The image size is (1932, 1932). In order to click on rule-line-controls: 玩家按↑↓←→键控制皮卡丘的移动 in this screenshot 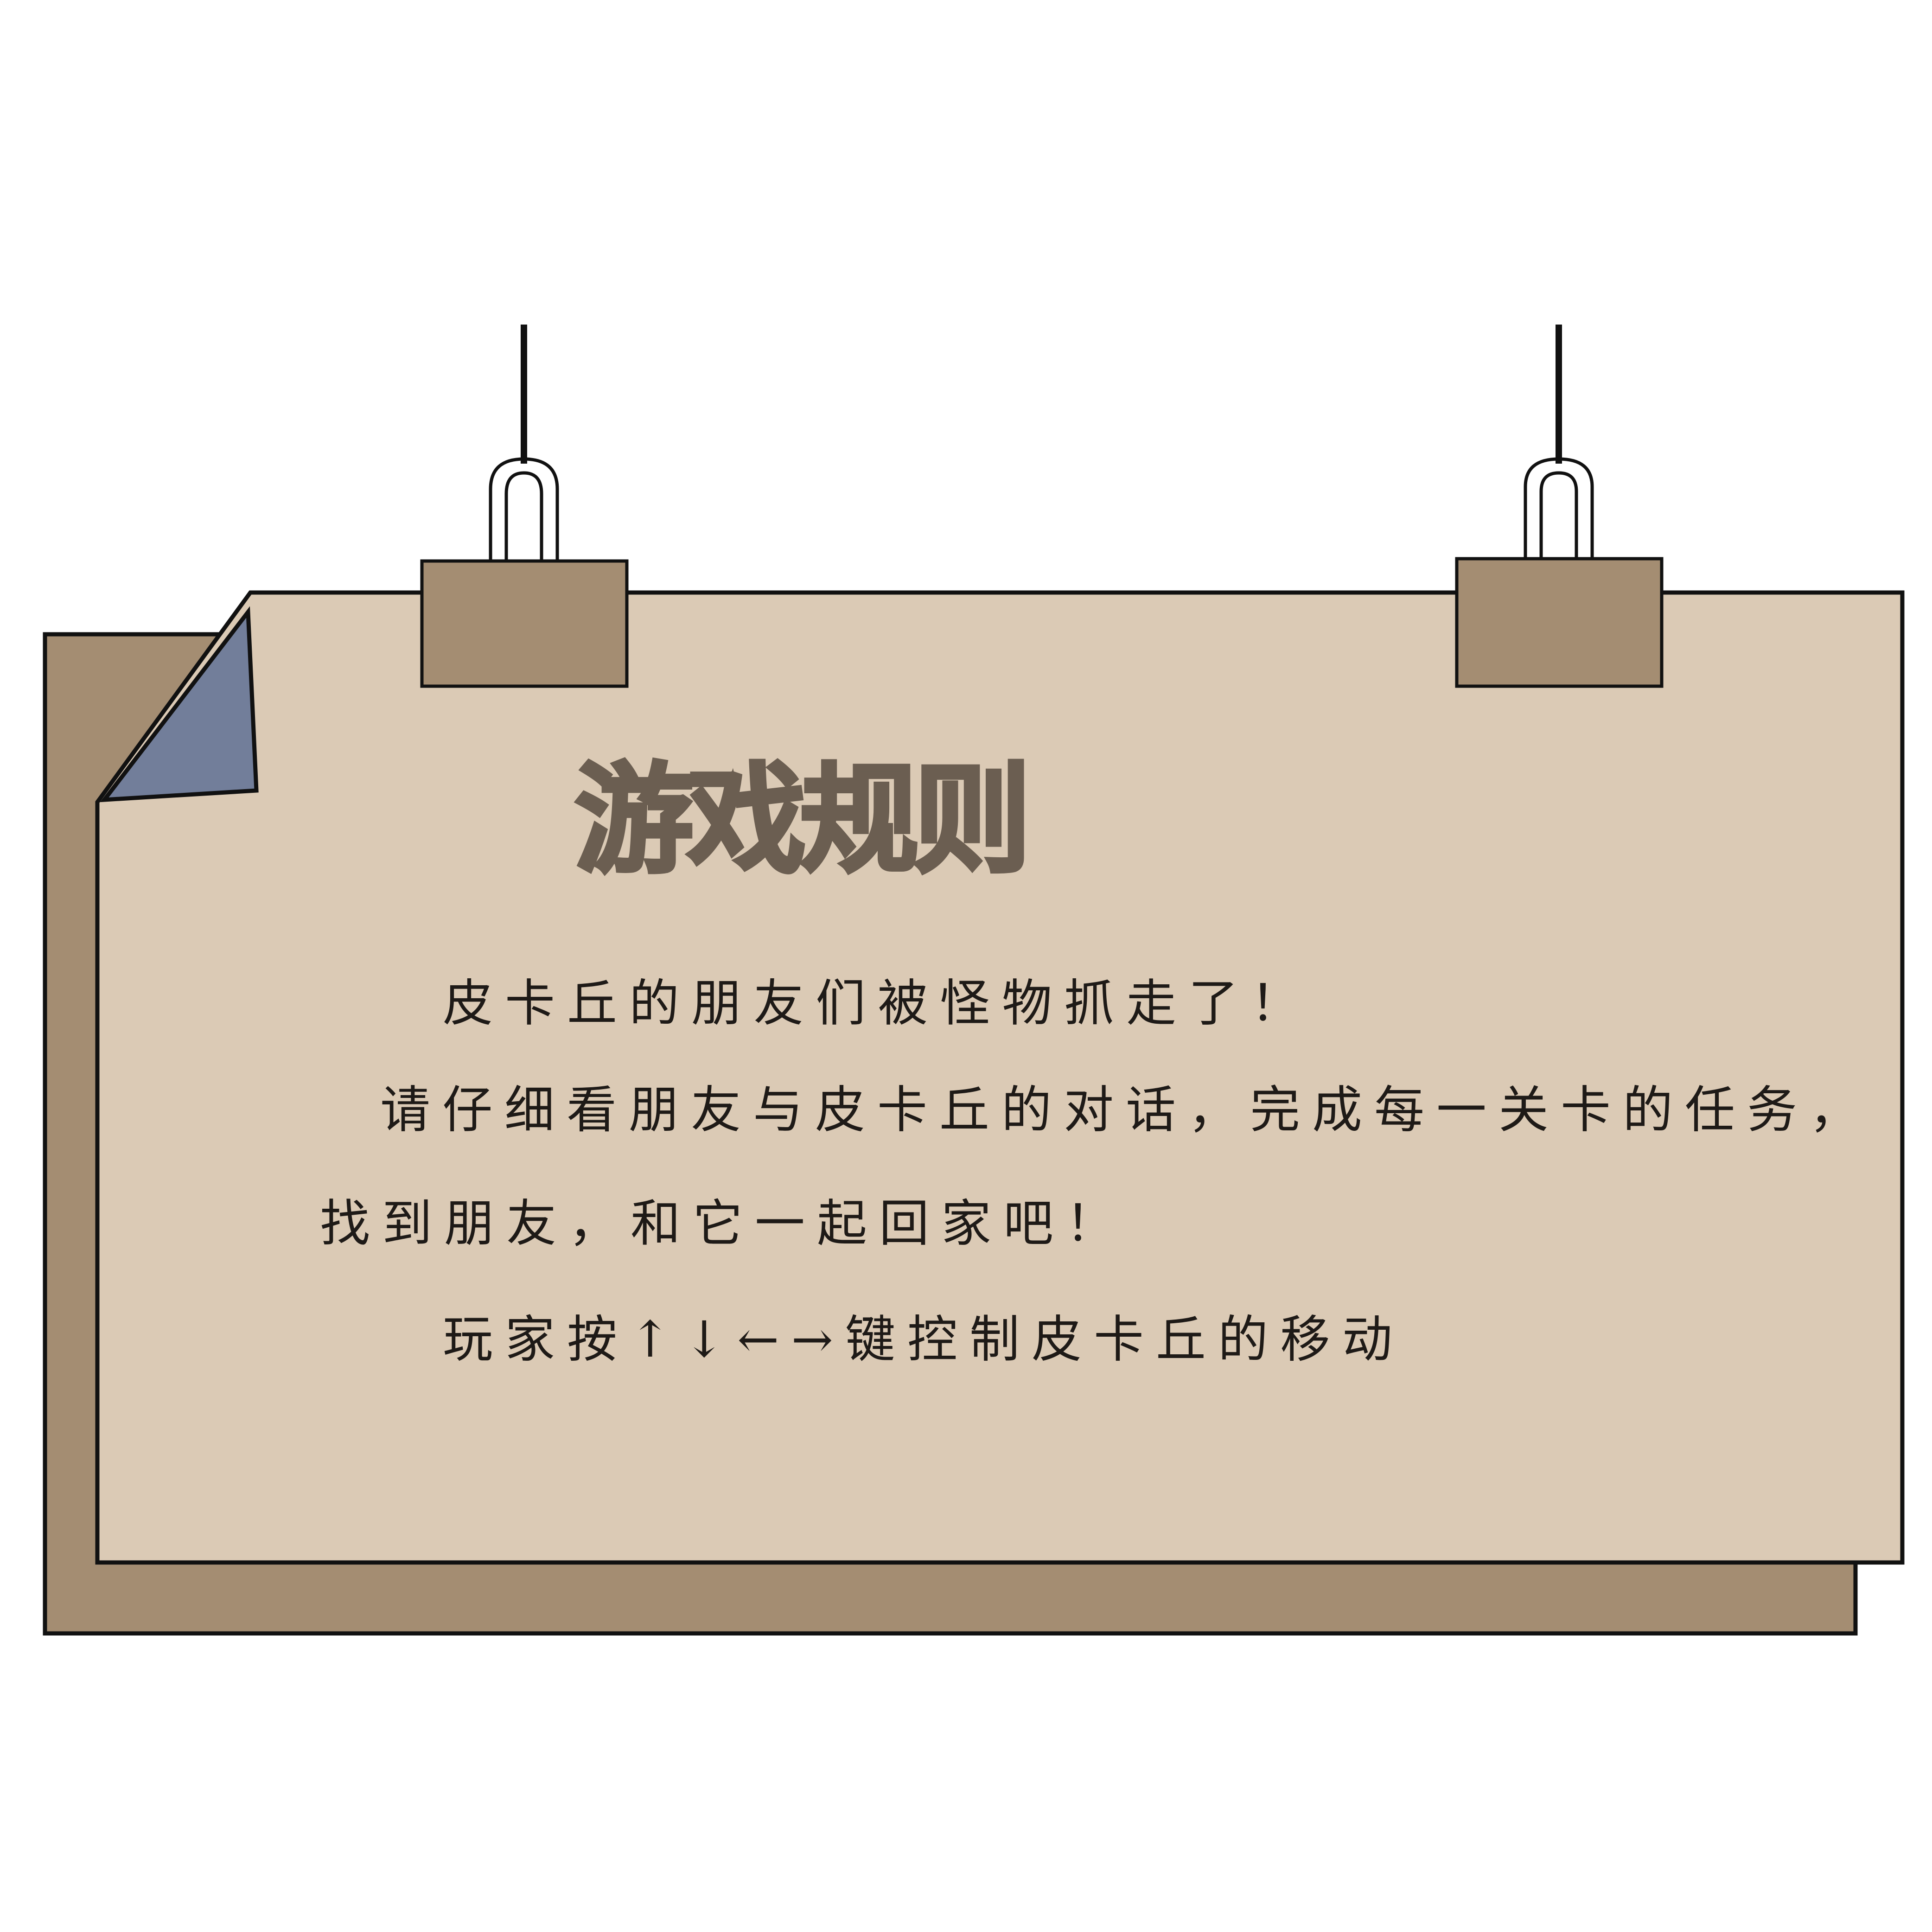, I will do `click(923, 1340)`.